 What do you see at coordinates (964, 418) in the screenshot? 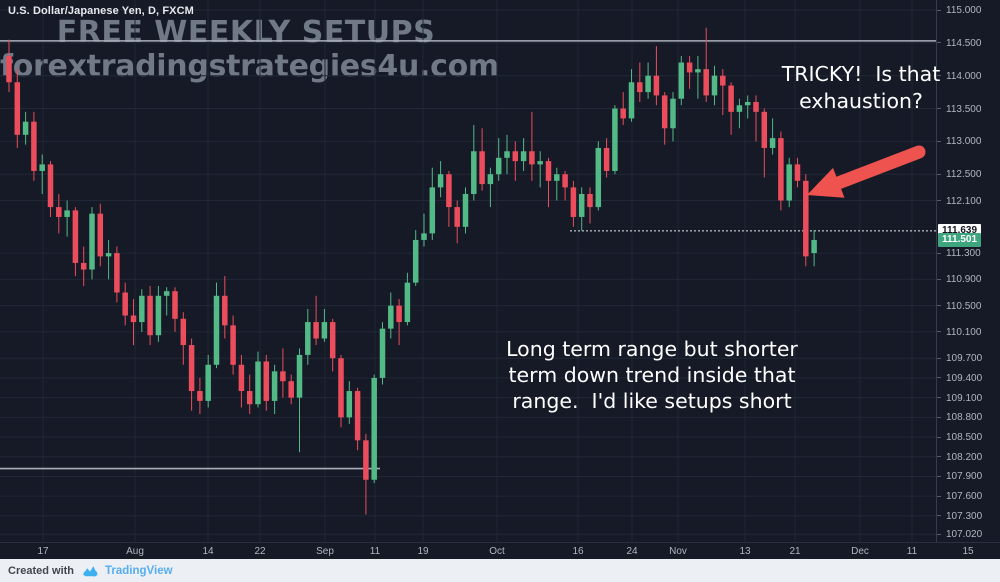
I see `price-tick-label: 108.800` at bounding box center [964, 418].